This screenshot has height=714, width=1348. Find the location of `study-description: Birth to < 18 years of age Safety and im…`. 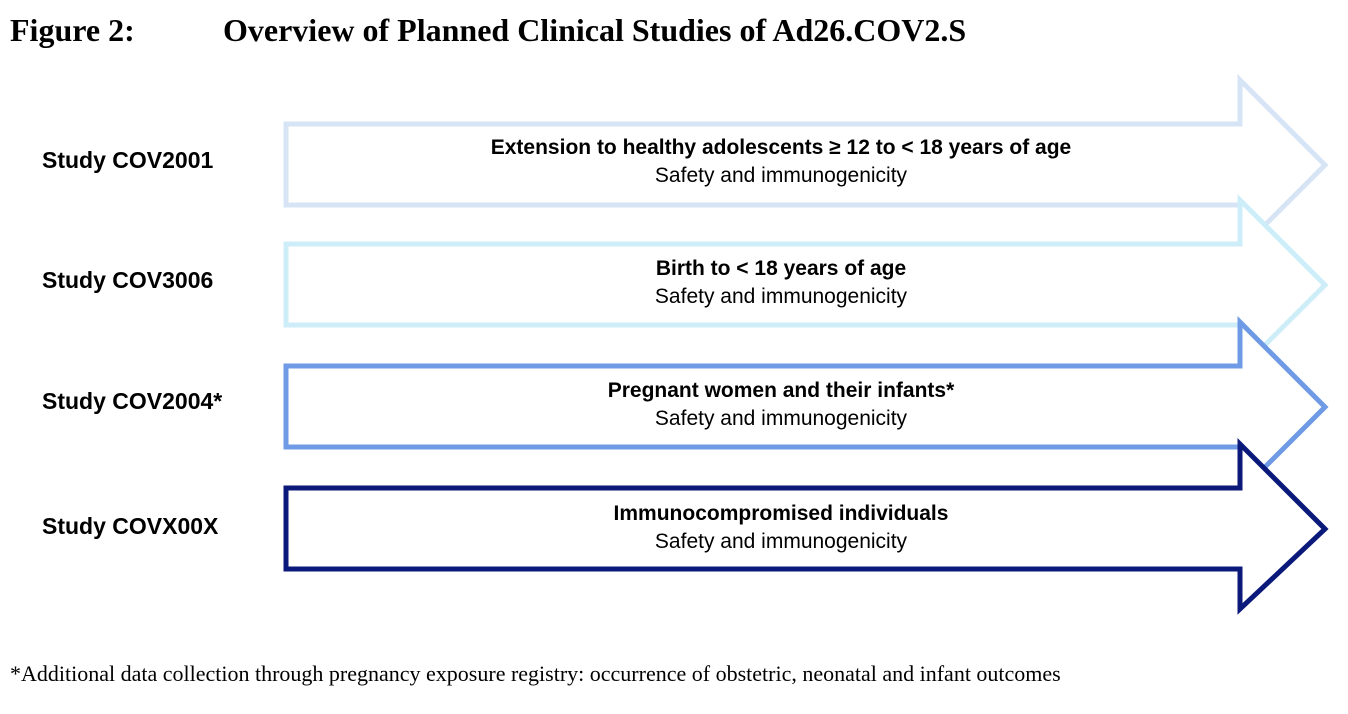

study-description: Birth to < 18 years of age Safety and im… is located at coordinates (781, 283).